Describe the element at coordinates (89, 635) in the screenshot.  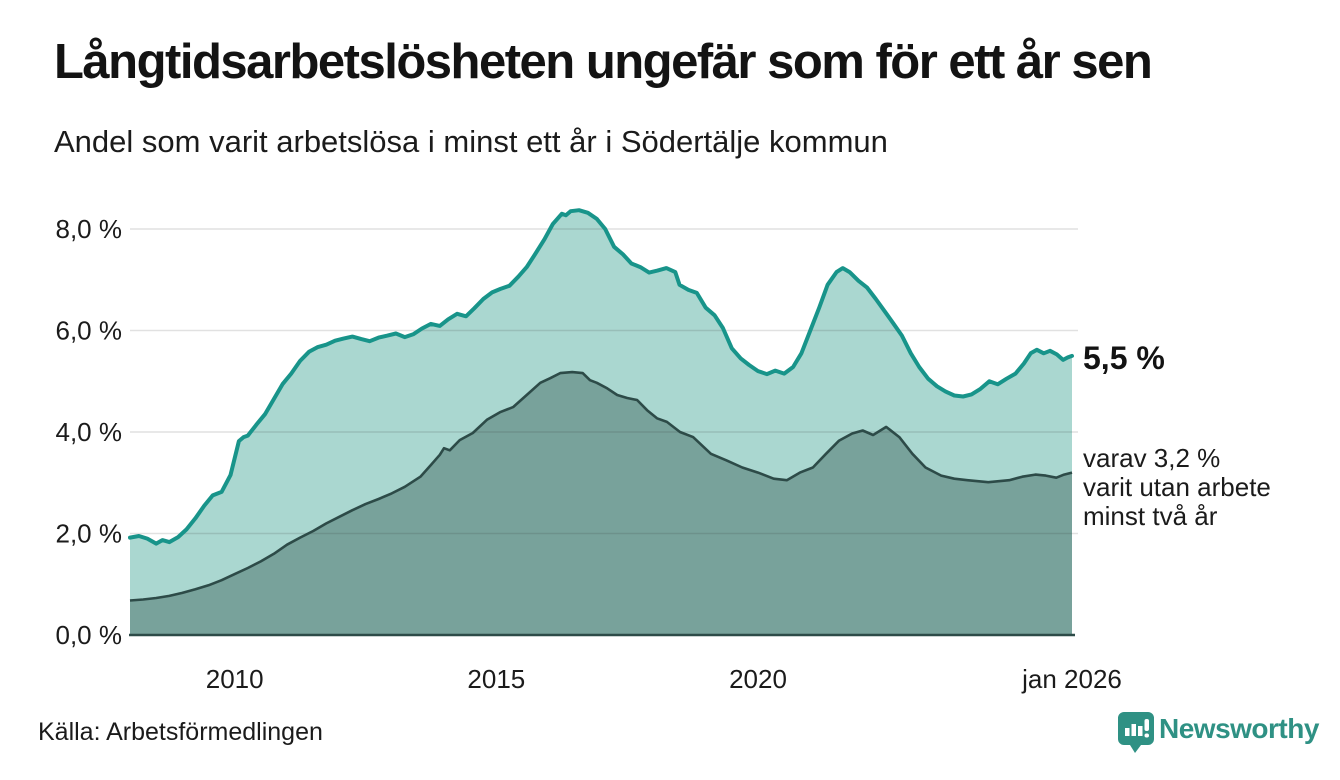
I see `y-tick-label-0: 0,0 %` at that location.